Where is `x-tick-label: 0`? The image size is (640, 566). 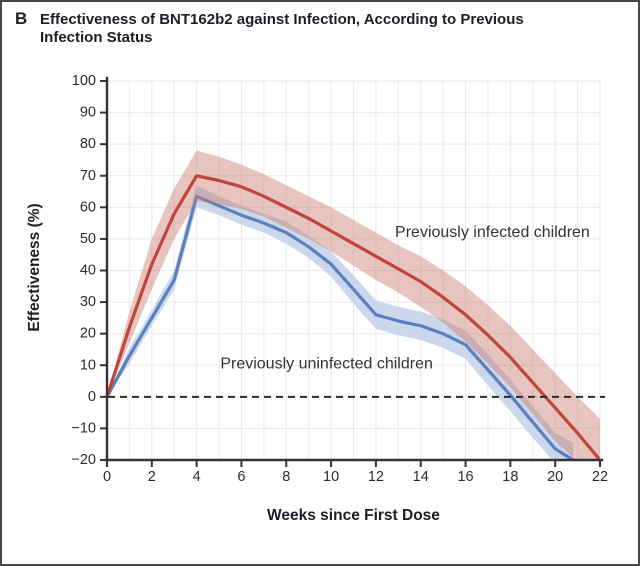
x-tick-label: 0 is located at coordinates (107, 477).